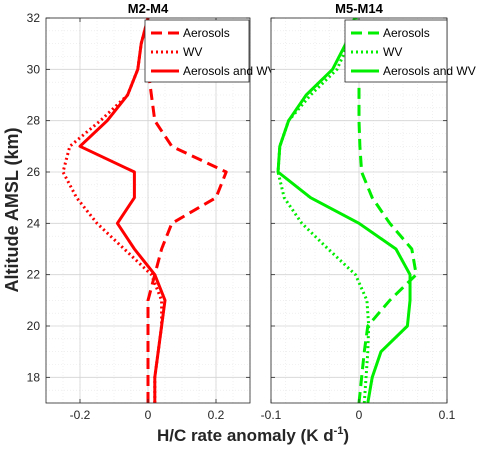  What do you see at coordinates (271, 415) in the screenshot?
I see `x-tick-label: -0.1` at bounding box center [271, 415].